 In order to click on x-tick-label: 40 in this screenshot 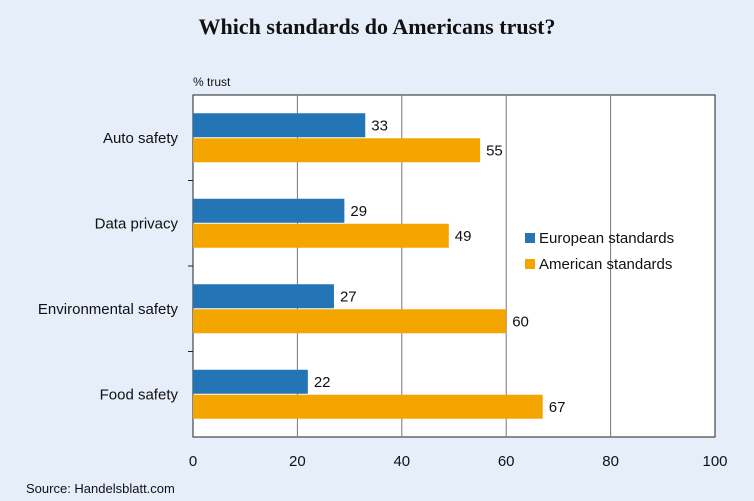, I will do `click(401, 461)`.